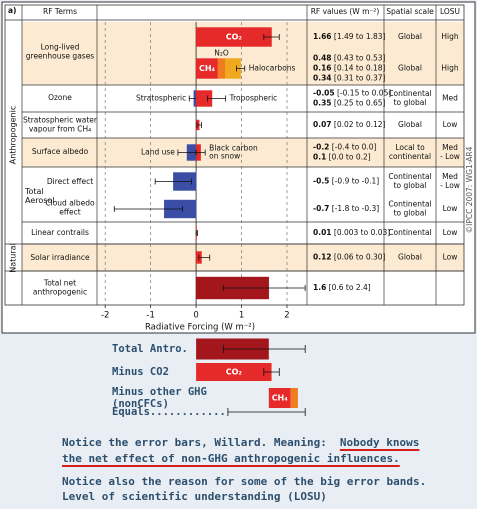 Image resolution: width=477 pixels, height=509 pixels. What do you see at coordinates (379, 442) in the screenshot?
I see `note-emphasis: Nobody knows` at bounding box center [379, 442].